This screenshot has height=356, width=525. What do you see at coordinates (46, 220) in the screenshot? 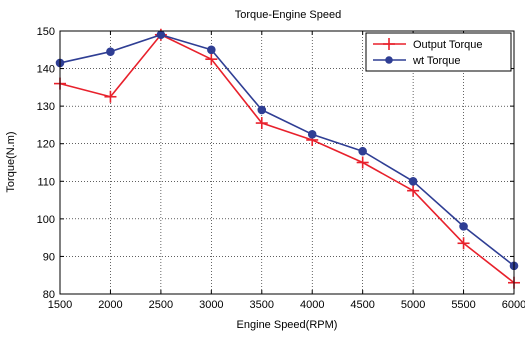
I see `y-tick-label: 100` at bounding box center [46, 220].